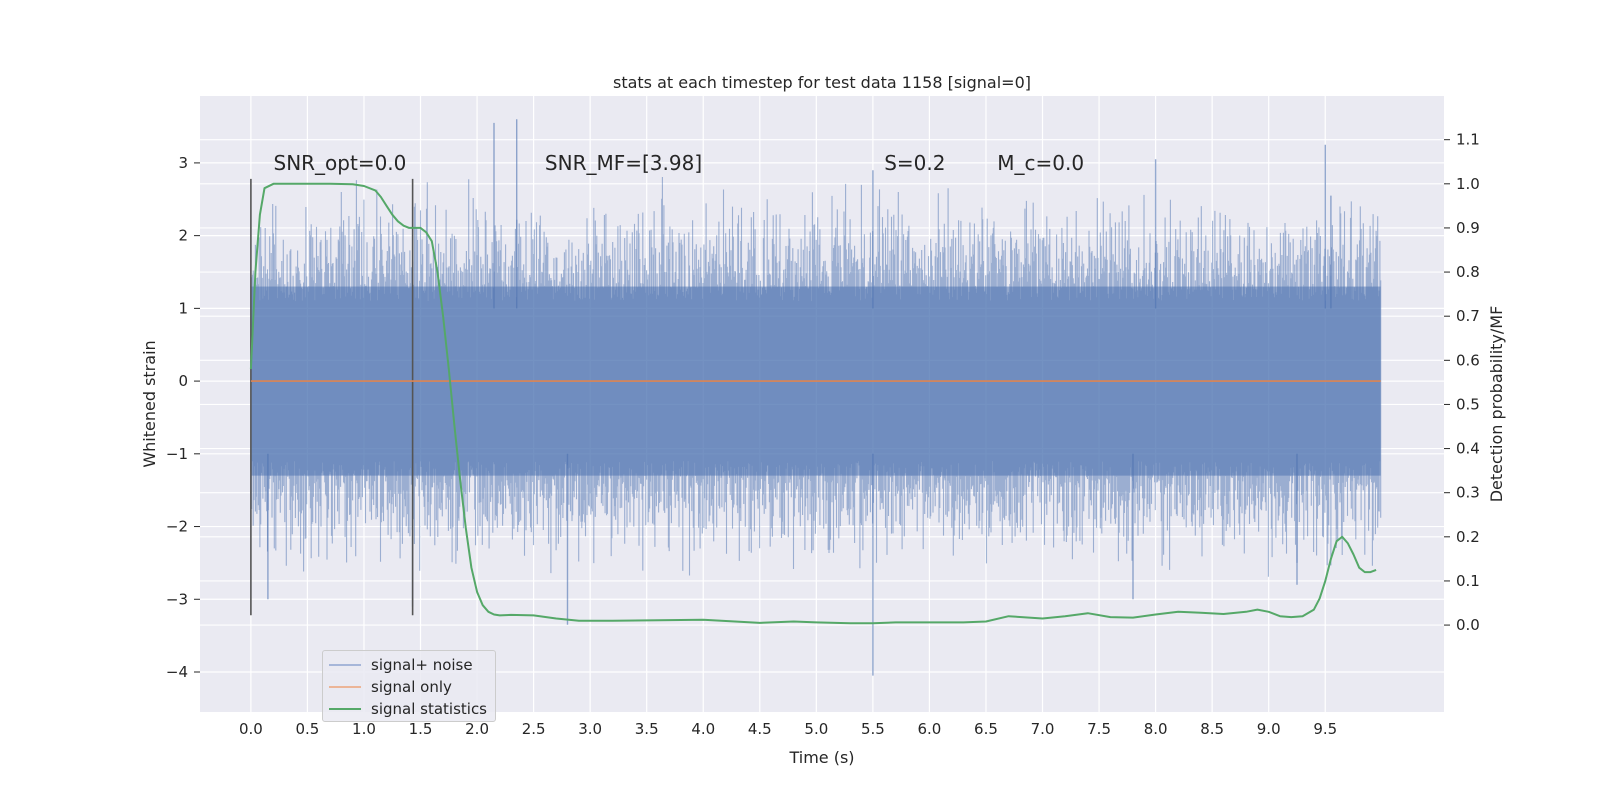 The height and width of the screenshot is (800, 1600). What do you see at coordinates (251, 729) in the screenshot?
I see `x-tick-label: 0.0` at bounding box center [251, 729].